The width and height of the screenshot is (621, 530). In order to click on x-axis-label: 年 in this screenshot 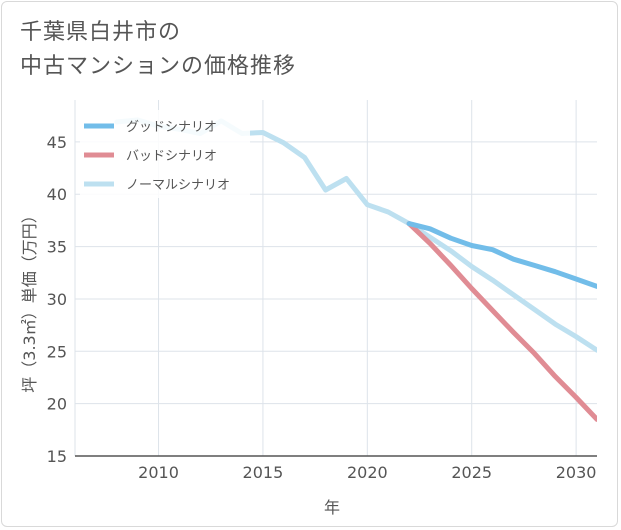, I will do `click(332, 507)`.